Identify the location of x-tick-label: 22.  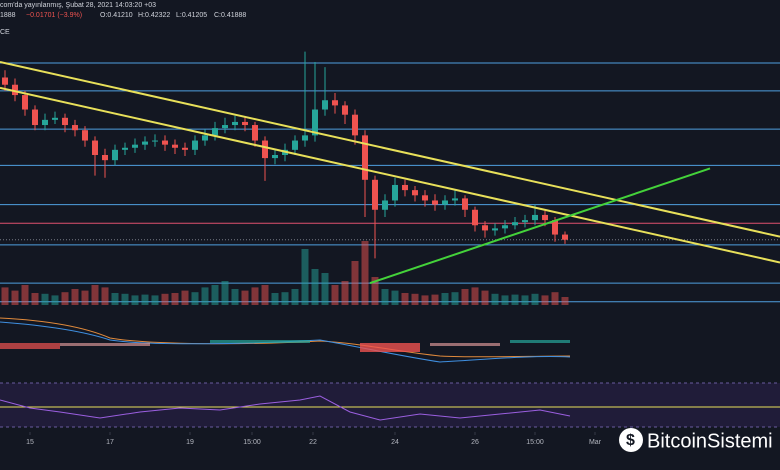
(313, 442).